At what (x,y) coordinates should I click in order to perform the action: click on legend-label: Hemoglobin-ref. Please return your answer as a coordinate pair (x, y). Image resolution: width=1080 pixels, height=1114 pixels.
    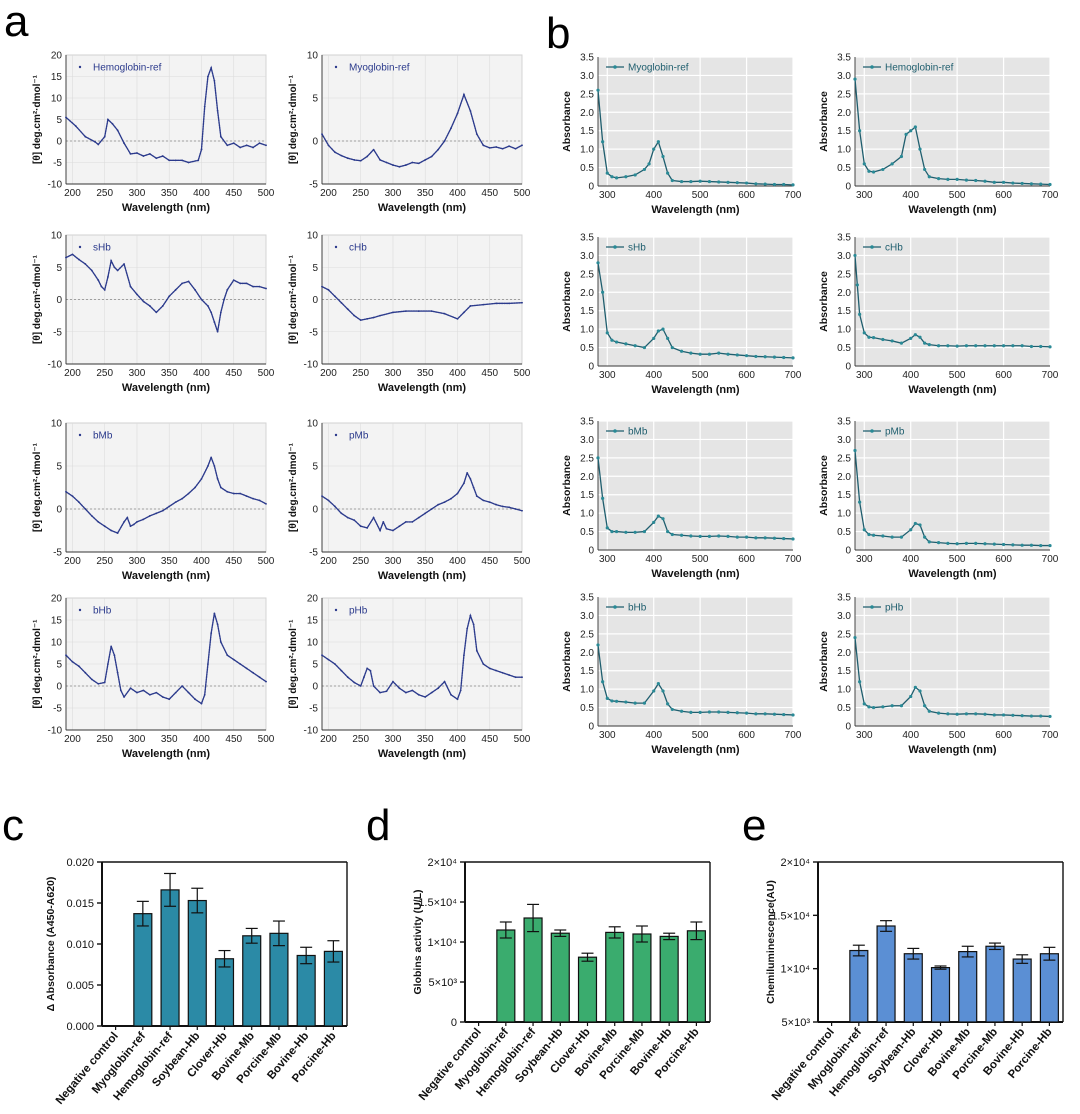
    Looking at the image, I should click on (919, 68).